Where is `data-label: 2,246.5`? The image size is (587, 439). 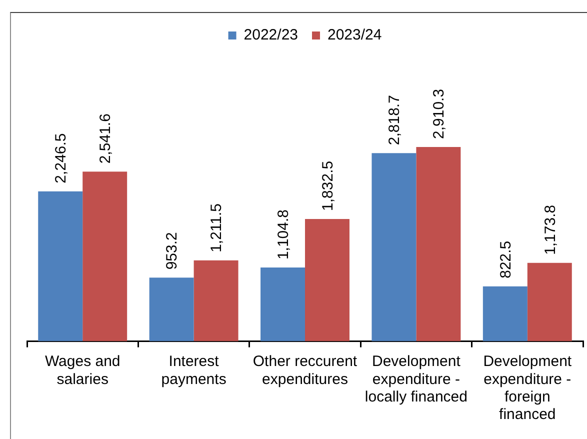
data-label: 2,246.5 is located at coordinates (61, 158).